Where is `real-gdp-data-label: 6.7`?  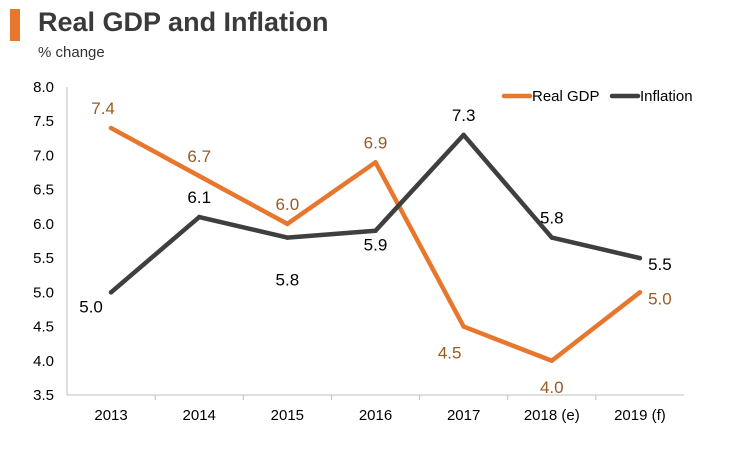 real-gdp-data-label: 6.7 is located at coordinates (199, 156).